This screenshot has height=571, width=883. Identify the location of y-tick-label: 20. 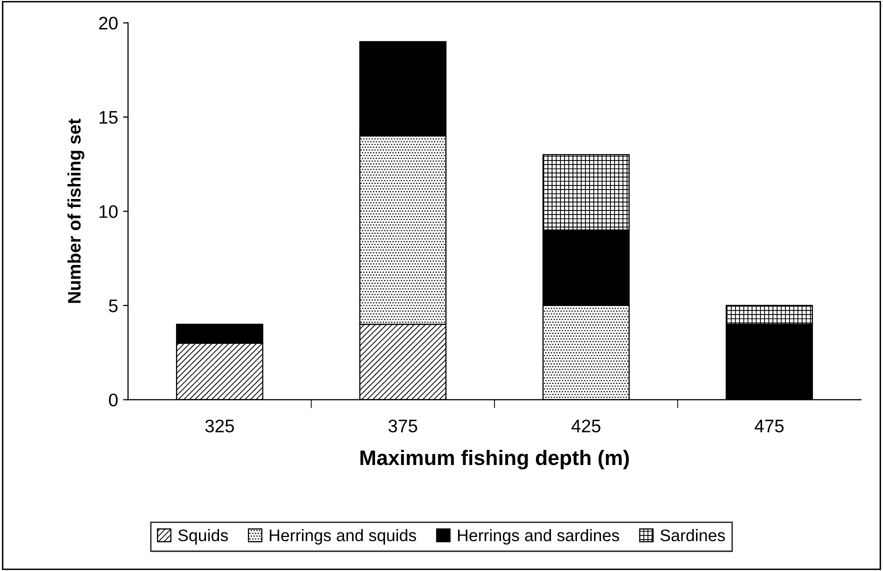
(108, 23).